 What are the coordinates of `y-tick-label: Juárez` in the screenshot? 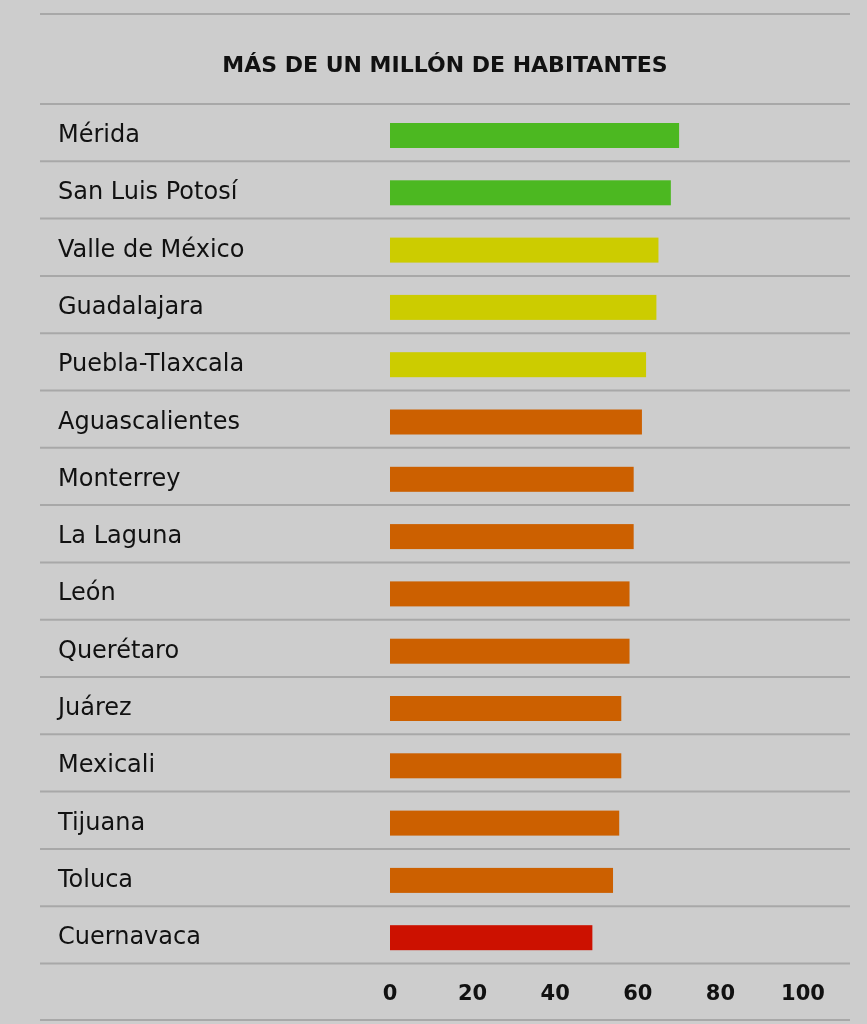 It's located at (94, 707).